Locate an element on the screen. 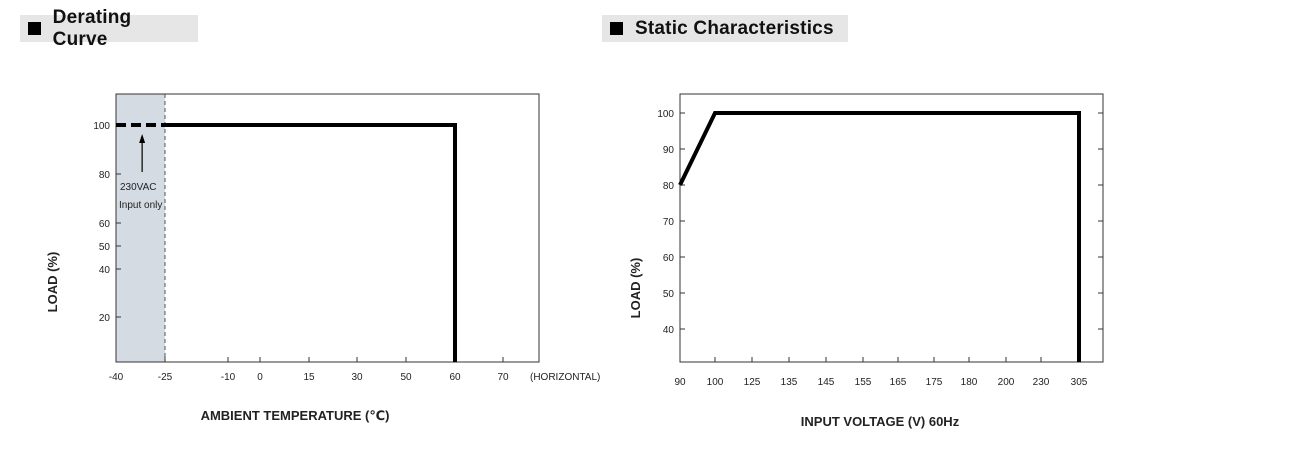  x-tick-label: 125 is located at coordinates (752, 382).